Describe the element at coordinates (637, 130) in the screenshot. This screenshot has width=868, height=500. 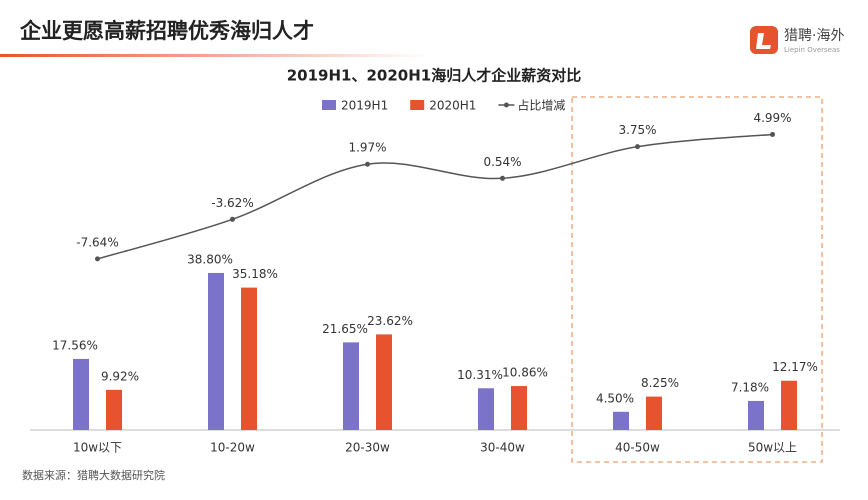
I see `trend-value-label: 3.75%` at that location.